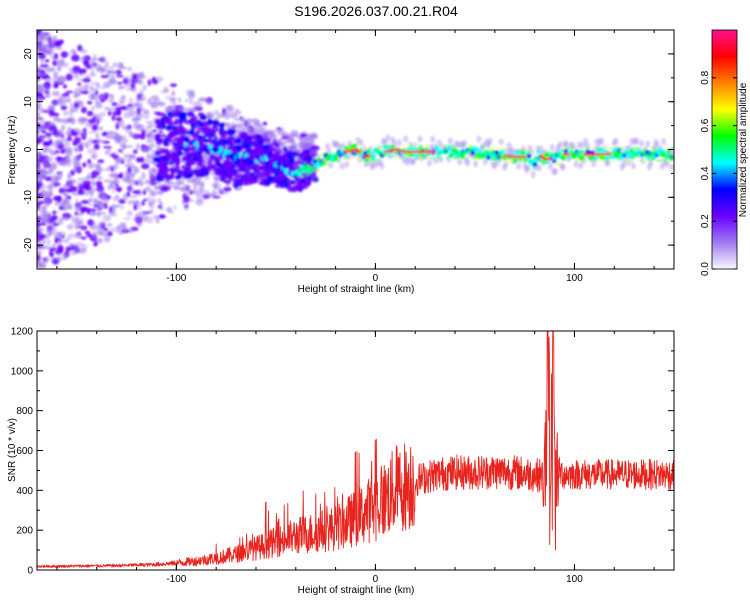 This screenshot has height=600, width=750. What do you see at coordinates (28, 244) in the screenshot?
I see `spectrogram-ytick-label: -20` at bounding box center [28, 244].